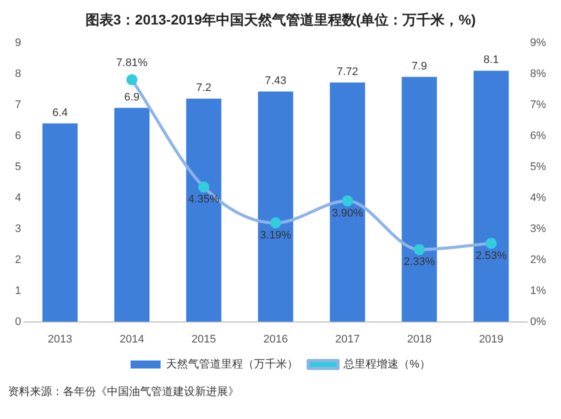 This screenshot has width=561, height=419. I want to click on y2-tick-label: 4%, so click(538, 198).